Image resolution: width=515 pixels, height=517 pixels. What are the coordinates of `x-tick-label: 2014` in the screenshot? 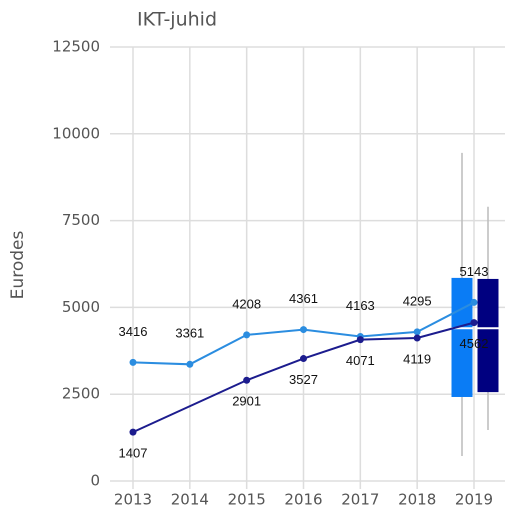 It's located at (190, 500).